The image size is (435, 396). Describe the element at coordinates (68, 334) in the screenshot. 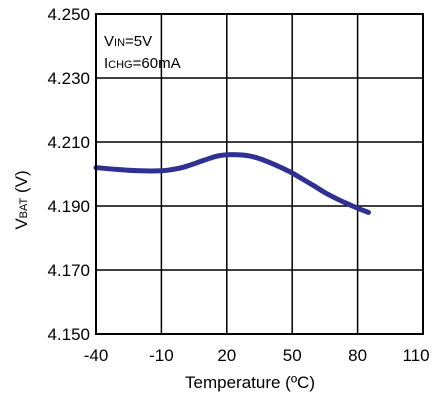

I see `y-tick-label: 4.150` at that location.